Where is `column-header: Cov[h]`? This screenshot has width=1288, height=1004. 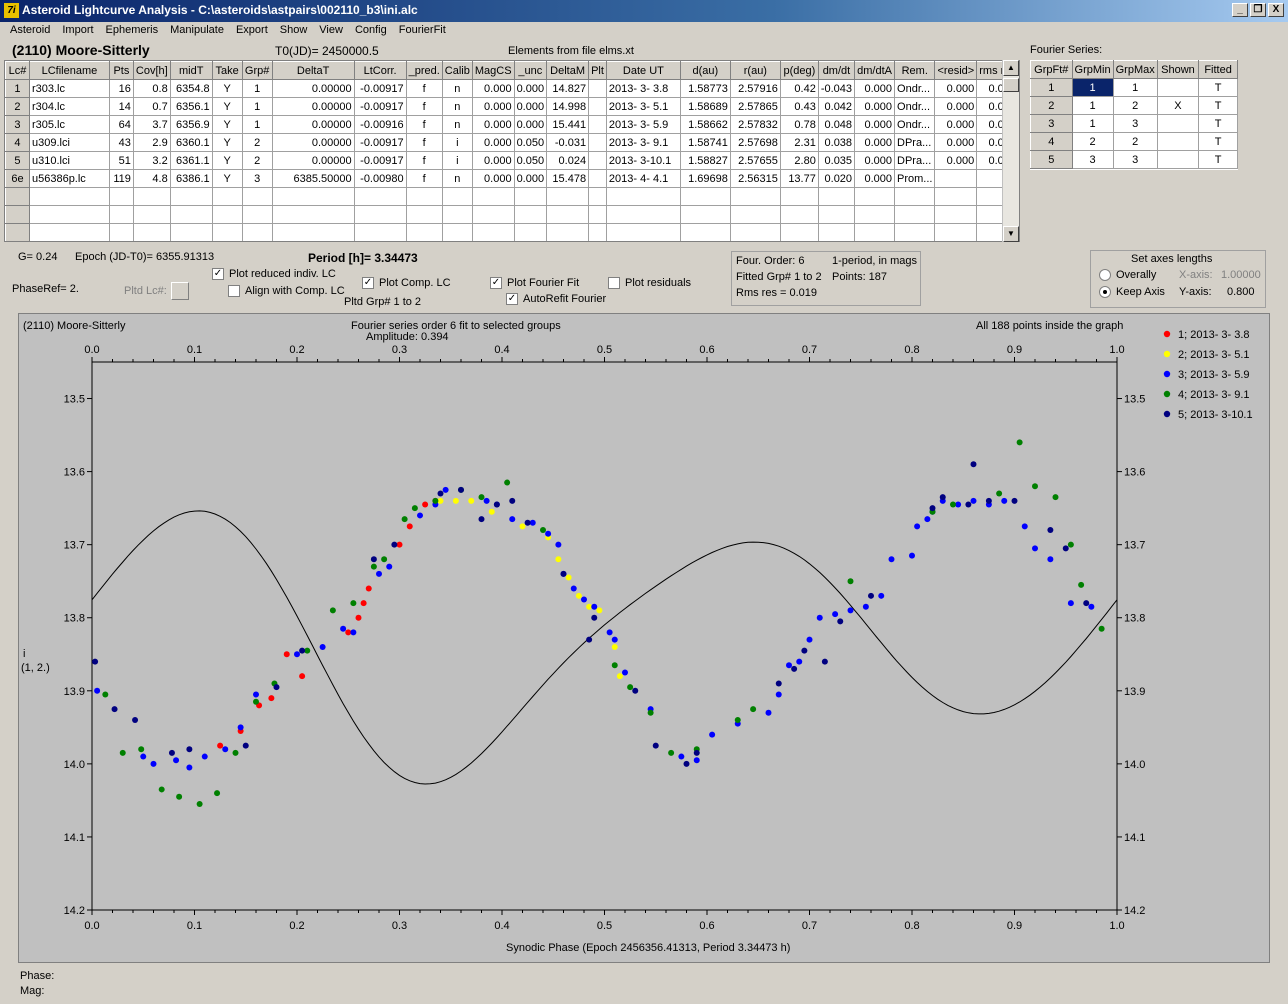 column-header: Cov[h] is located at coordinates (151, 70).